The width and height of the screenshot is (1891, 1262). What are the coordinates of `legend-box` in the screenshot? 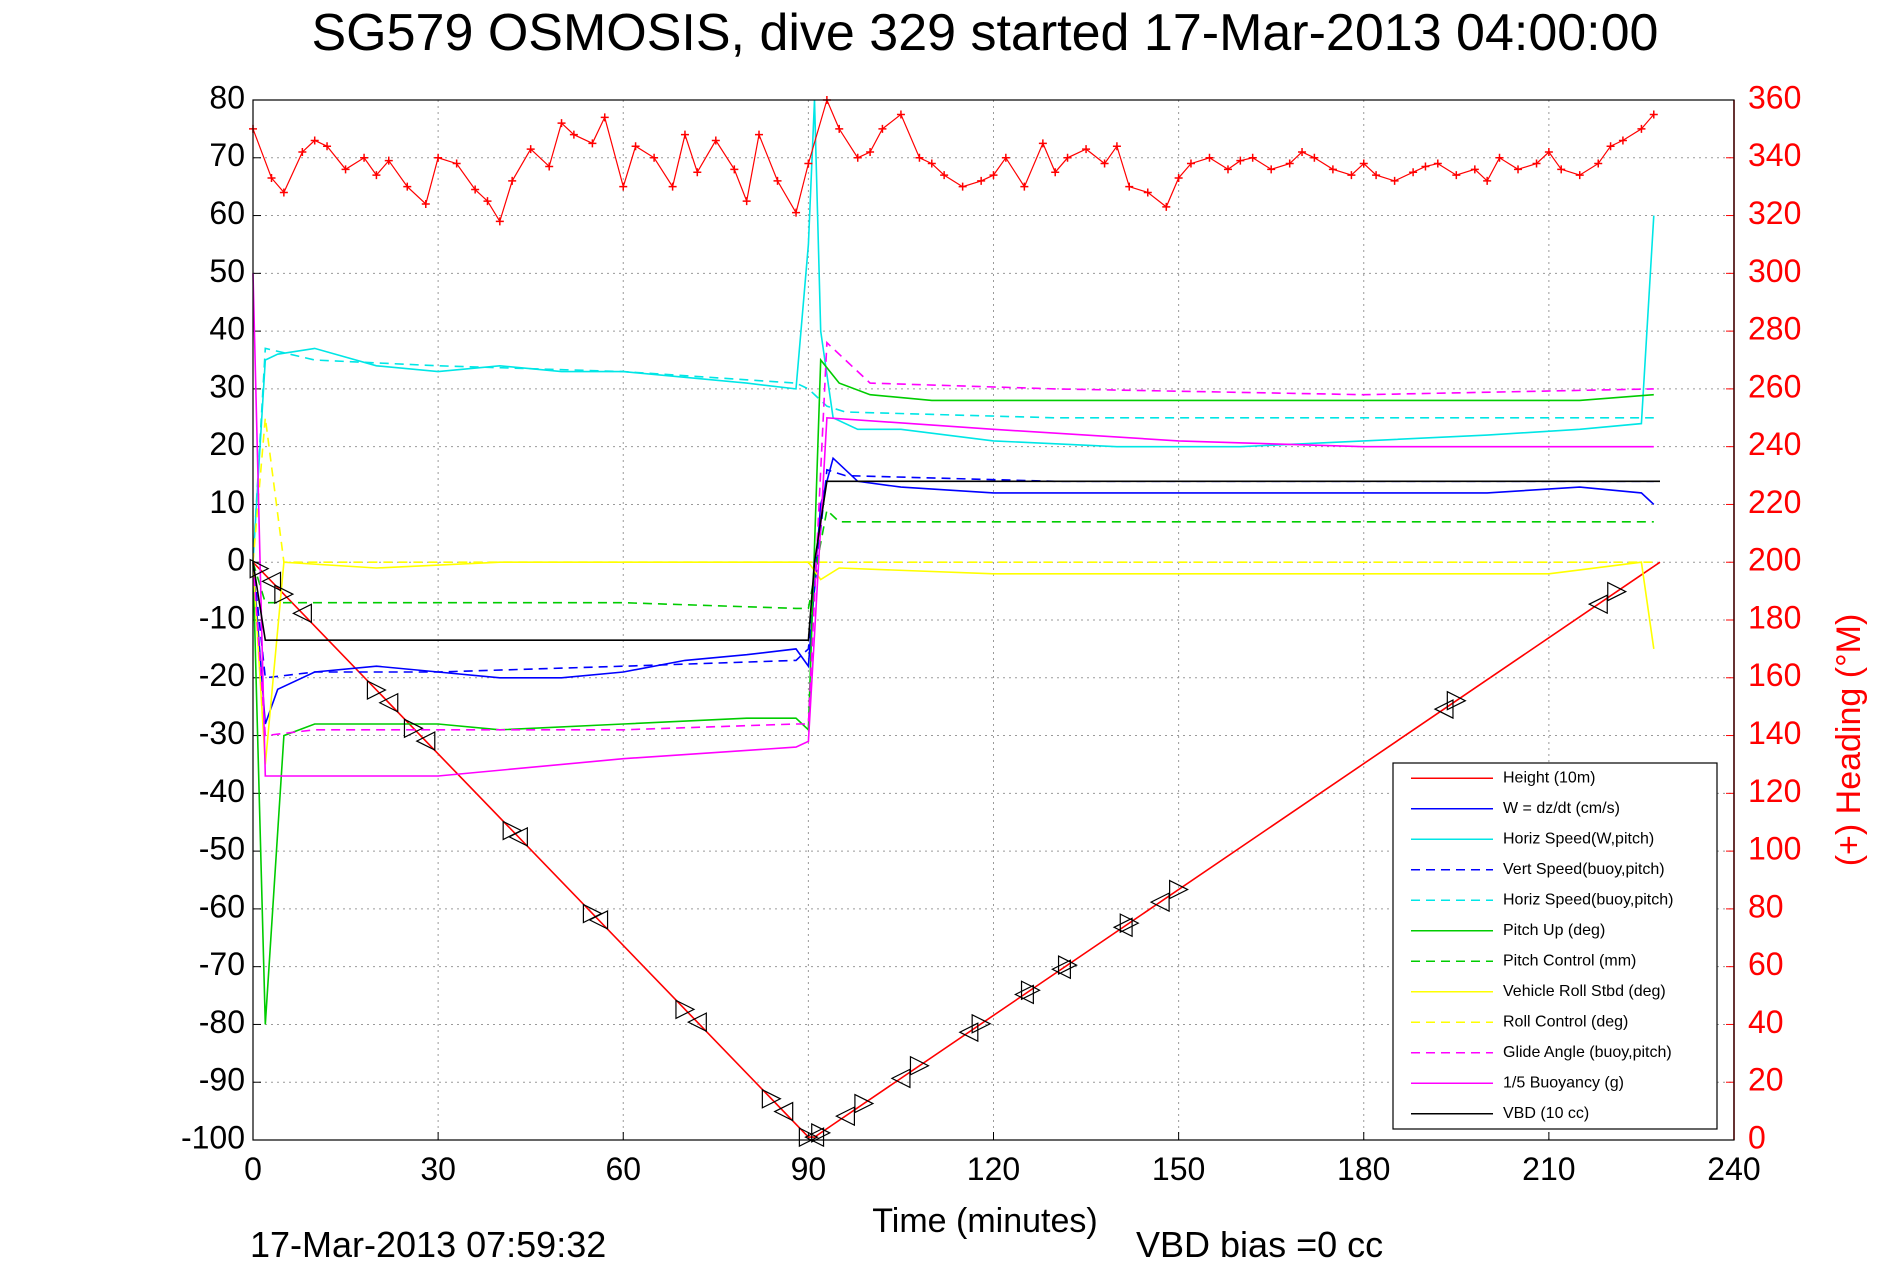 It's located at (1555, 946).